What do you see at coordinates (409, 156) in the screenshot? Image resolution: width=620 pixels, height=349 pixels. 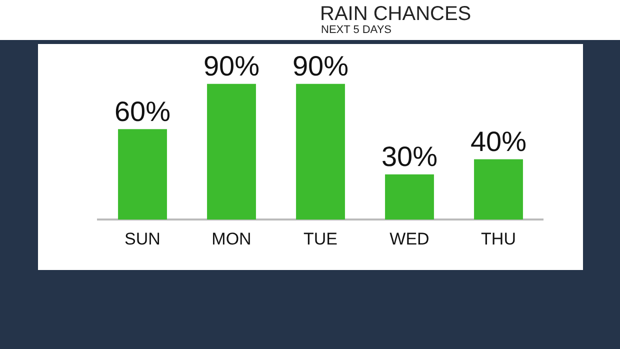 I see `data-label: 30%` at bounding box center [409, 156].